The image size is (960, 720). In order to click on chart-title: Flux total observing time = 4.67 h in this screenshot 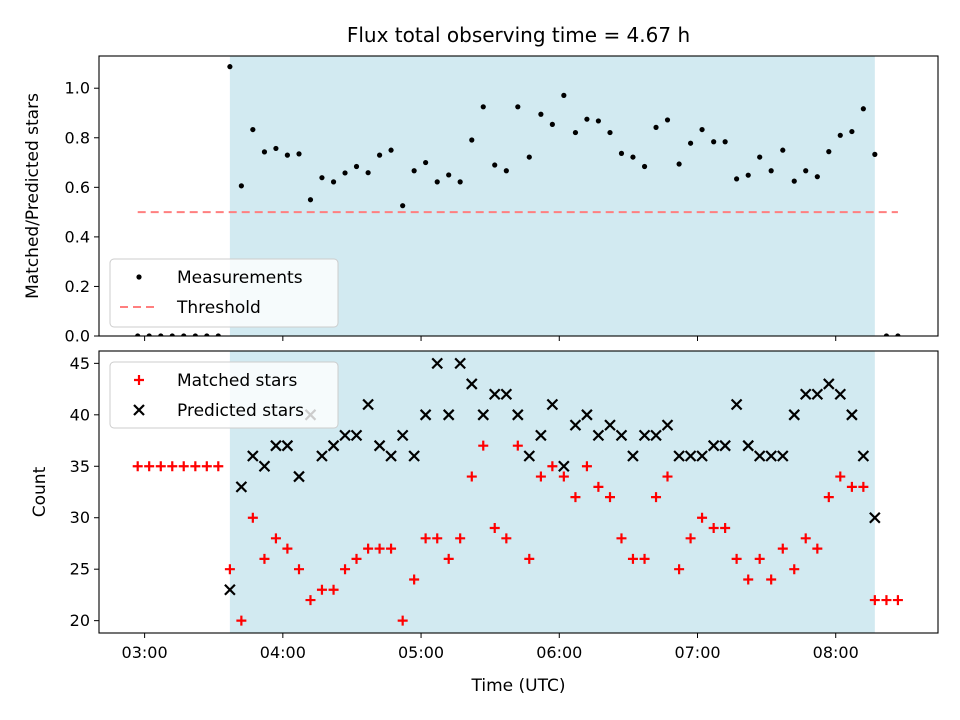, I will do `click(518, 35)`.